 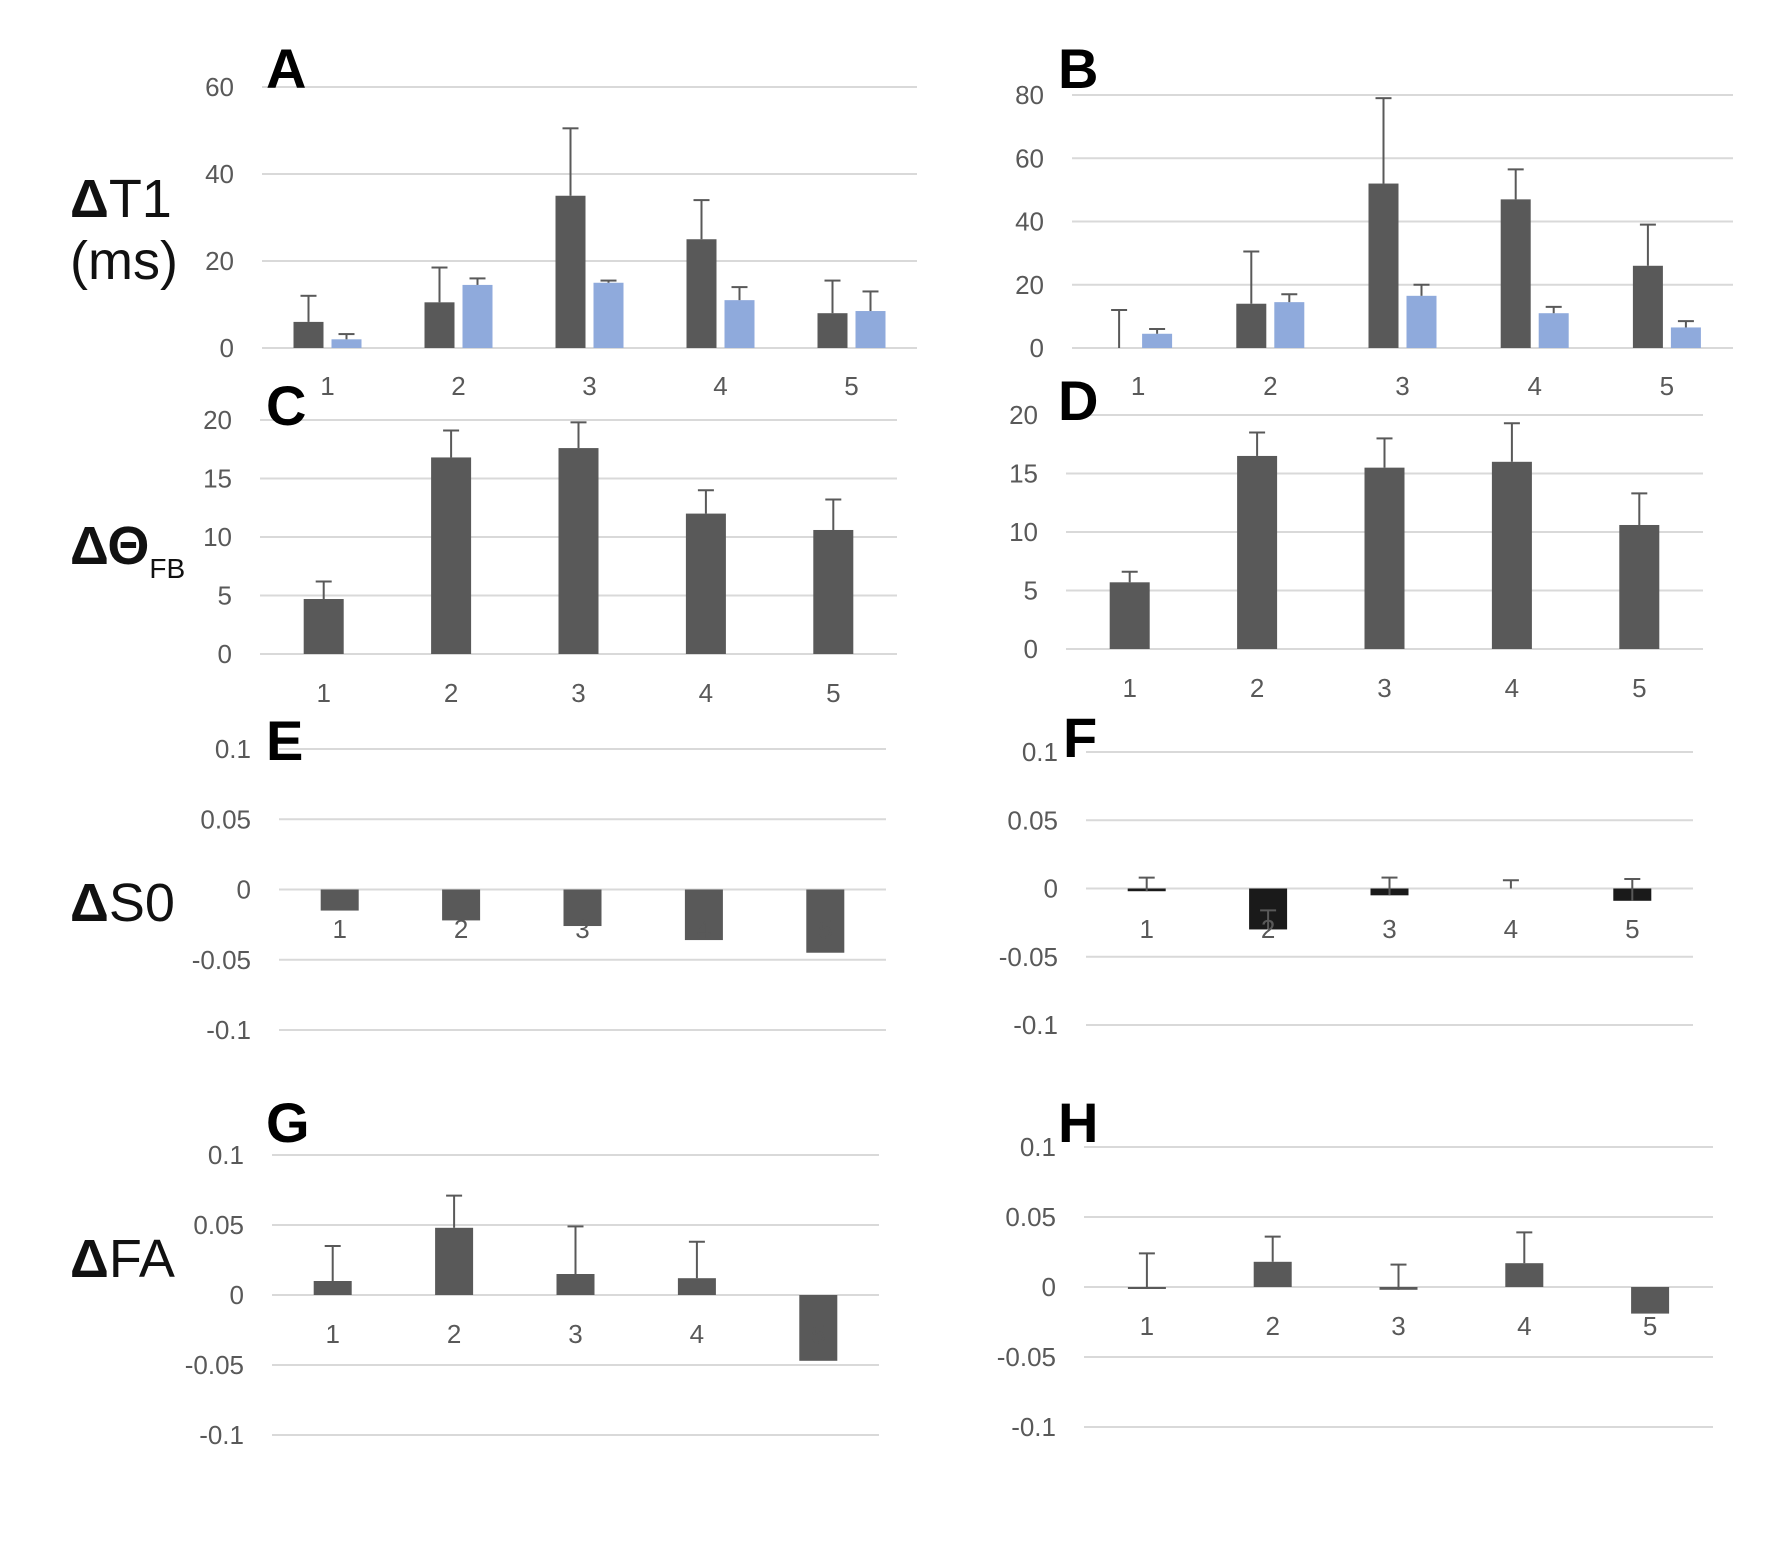 What do you see at coordinates (1270, 386) in the screenshot?
I see `x-tick-label-b: 2` at bounding box center [1270, 386].